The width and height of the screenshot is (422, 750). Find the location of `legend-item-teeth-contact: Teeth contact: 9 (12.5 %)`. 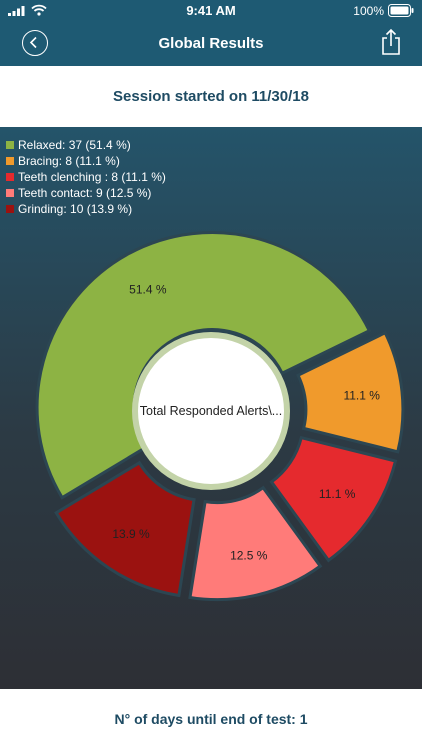

legend-item-teeth-contact: Teeth contact: 9 (12.5 %) is located at coordinates (86, 193).